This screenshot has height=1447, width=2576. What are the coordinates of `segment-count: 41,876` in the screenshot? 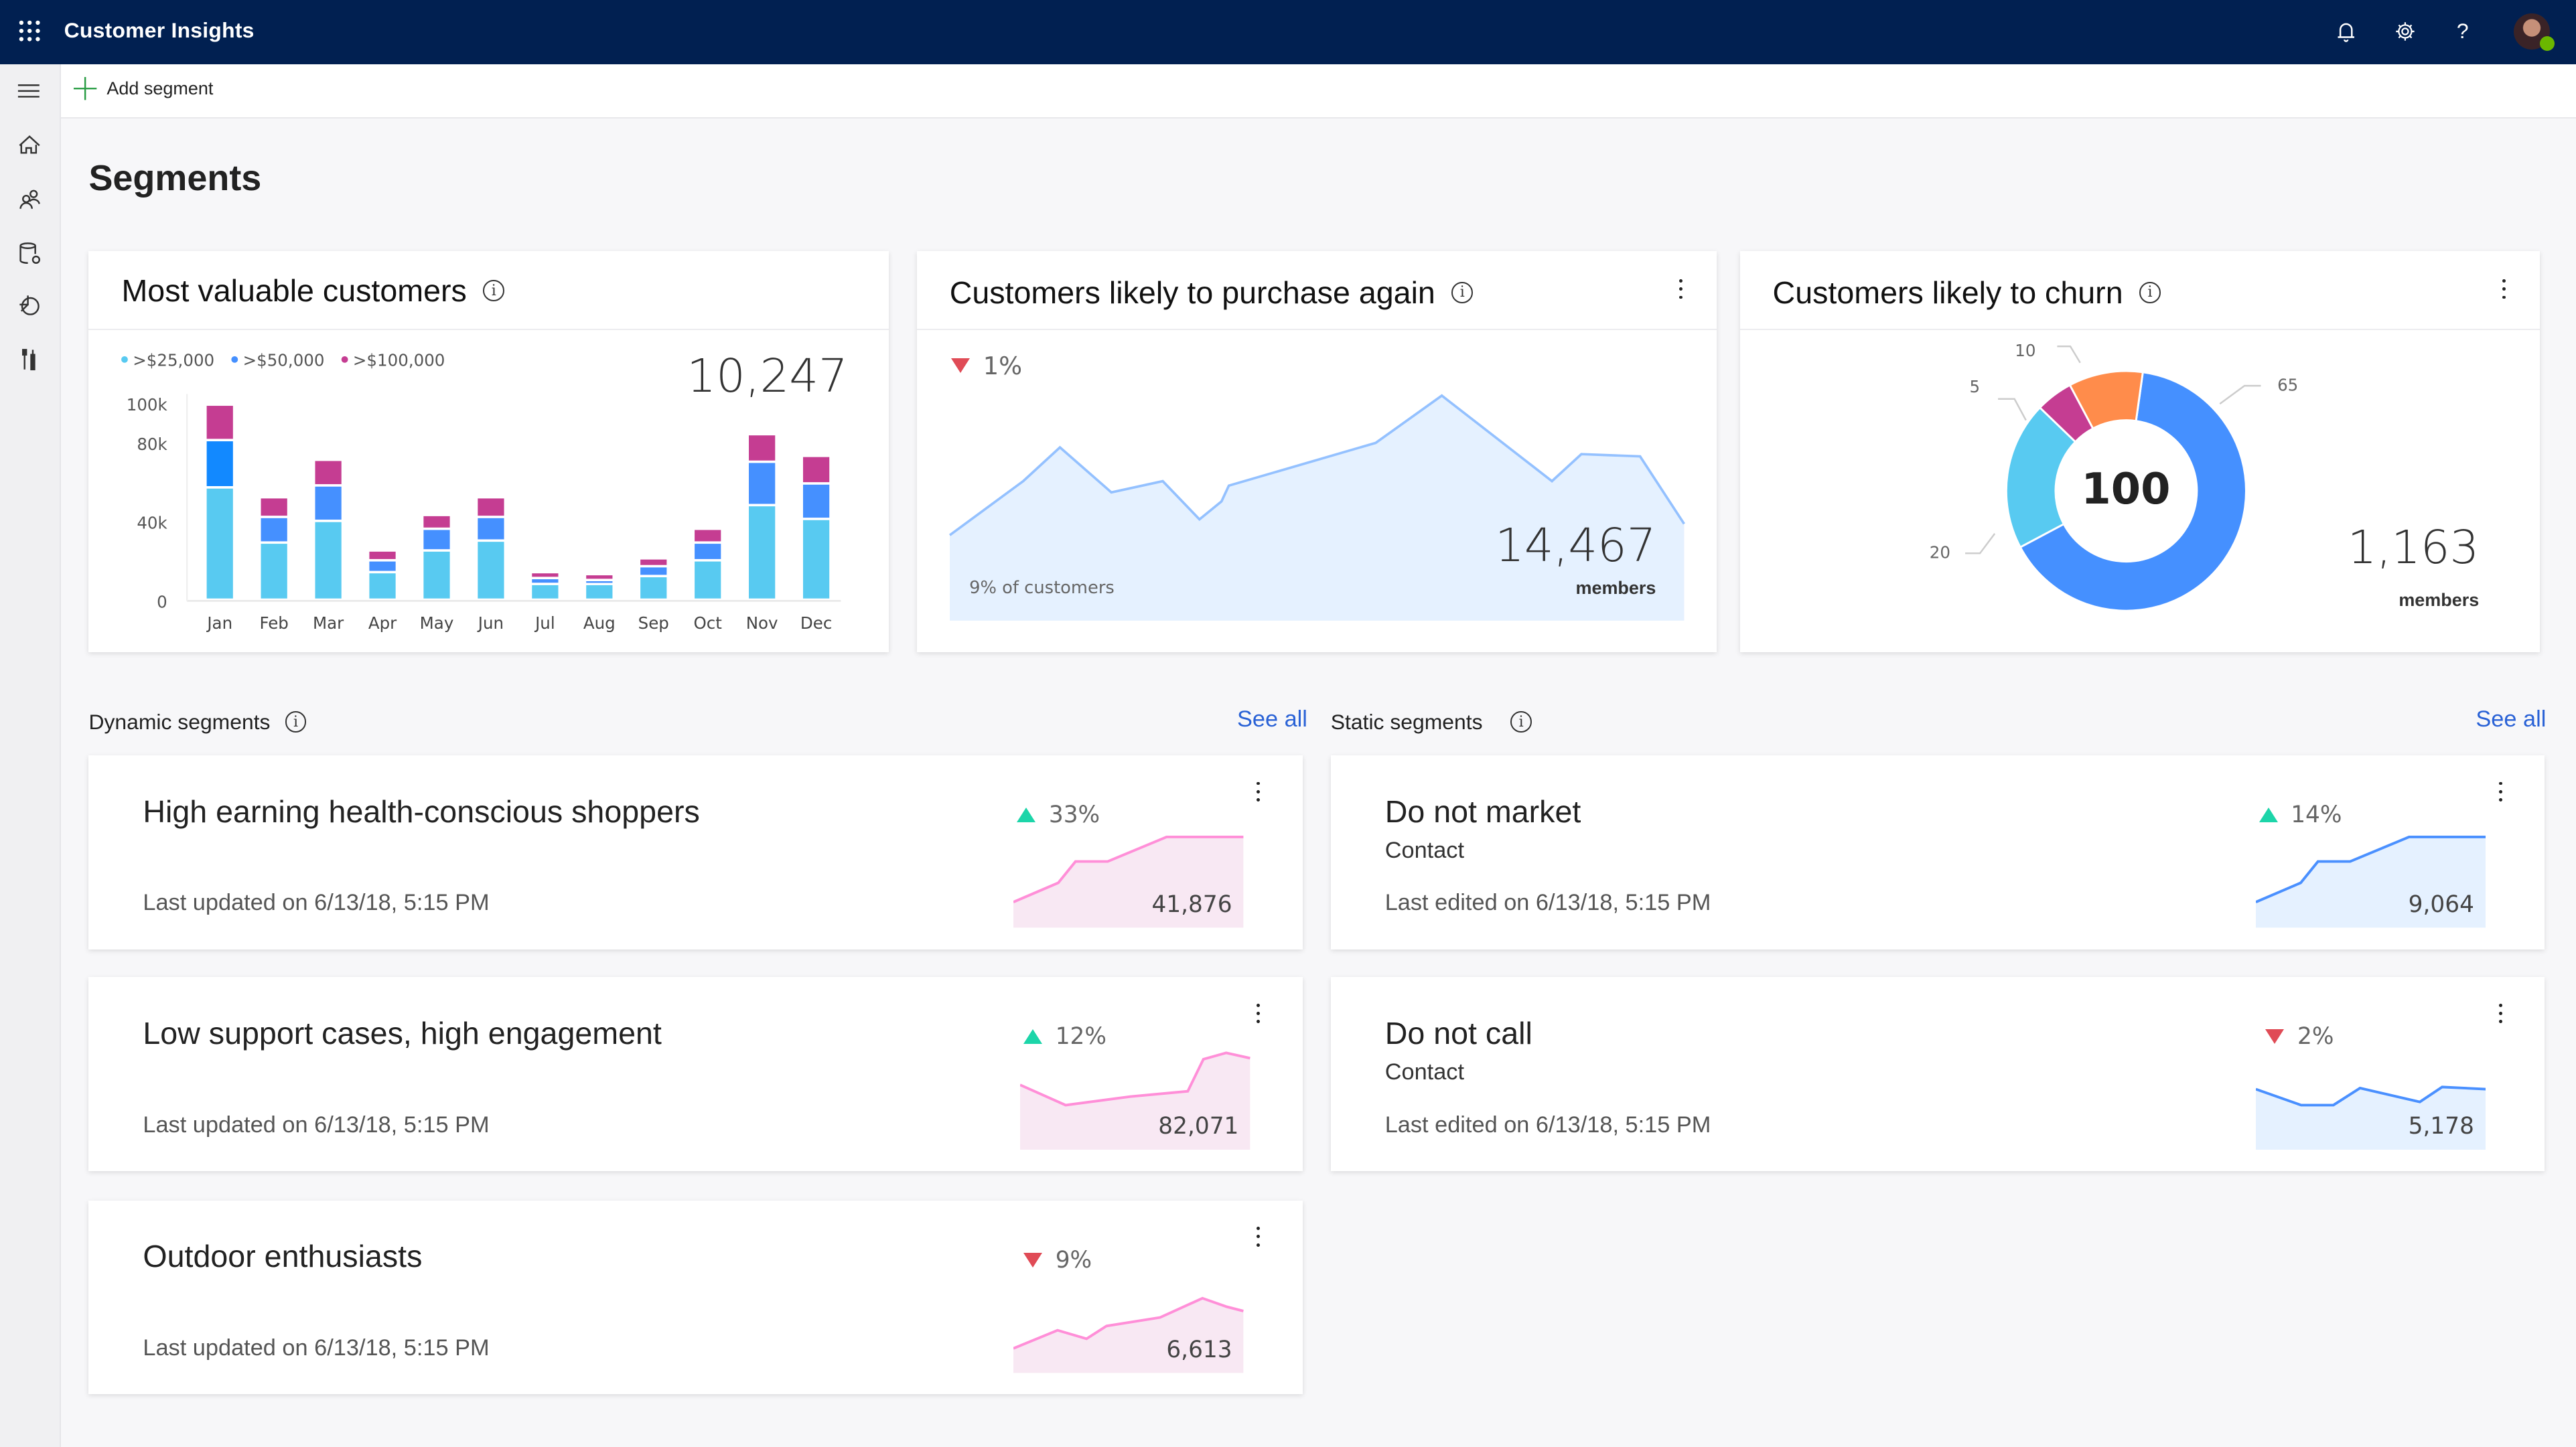 It's located at (1191, 905).